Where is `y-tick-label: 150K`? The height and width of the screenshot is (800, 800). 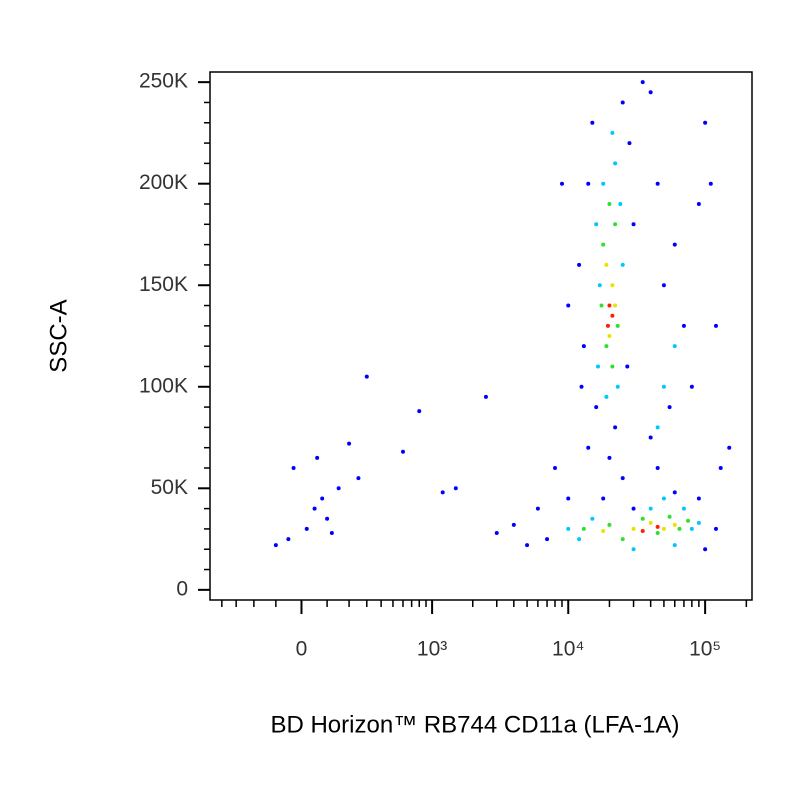
y-tick-label: 150K is located at coordinates (163, 284).